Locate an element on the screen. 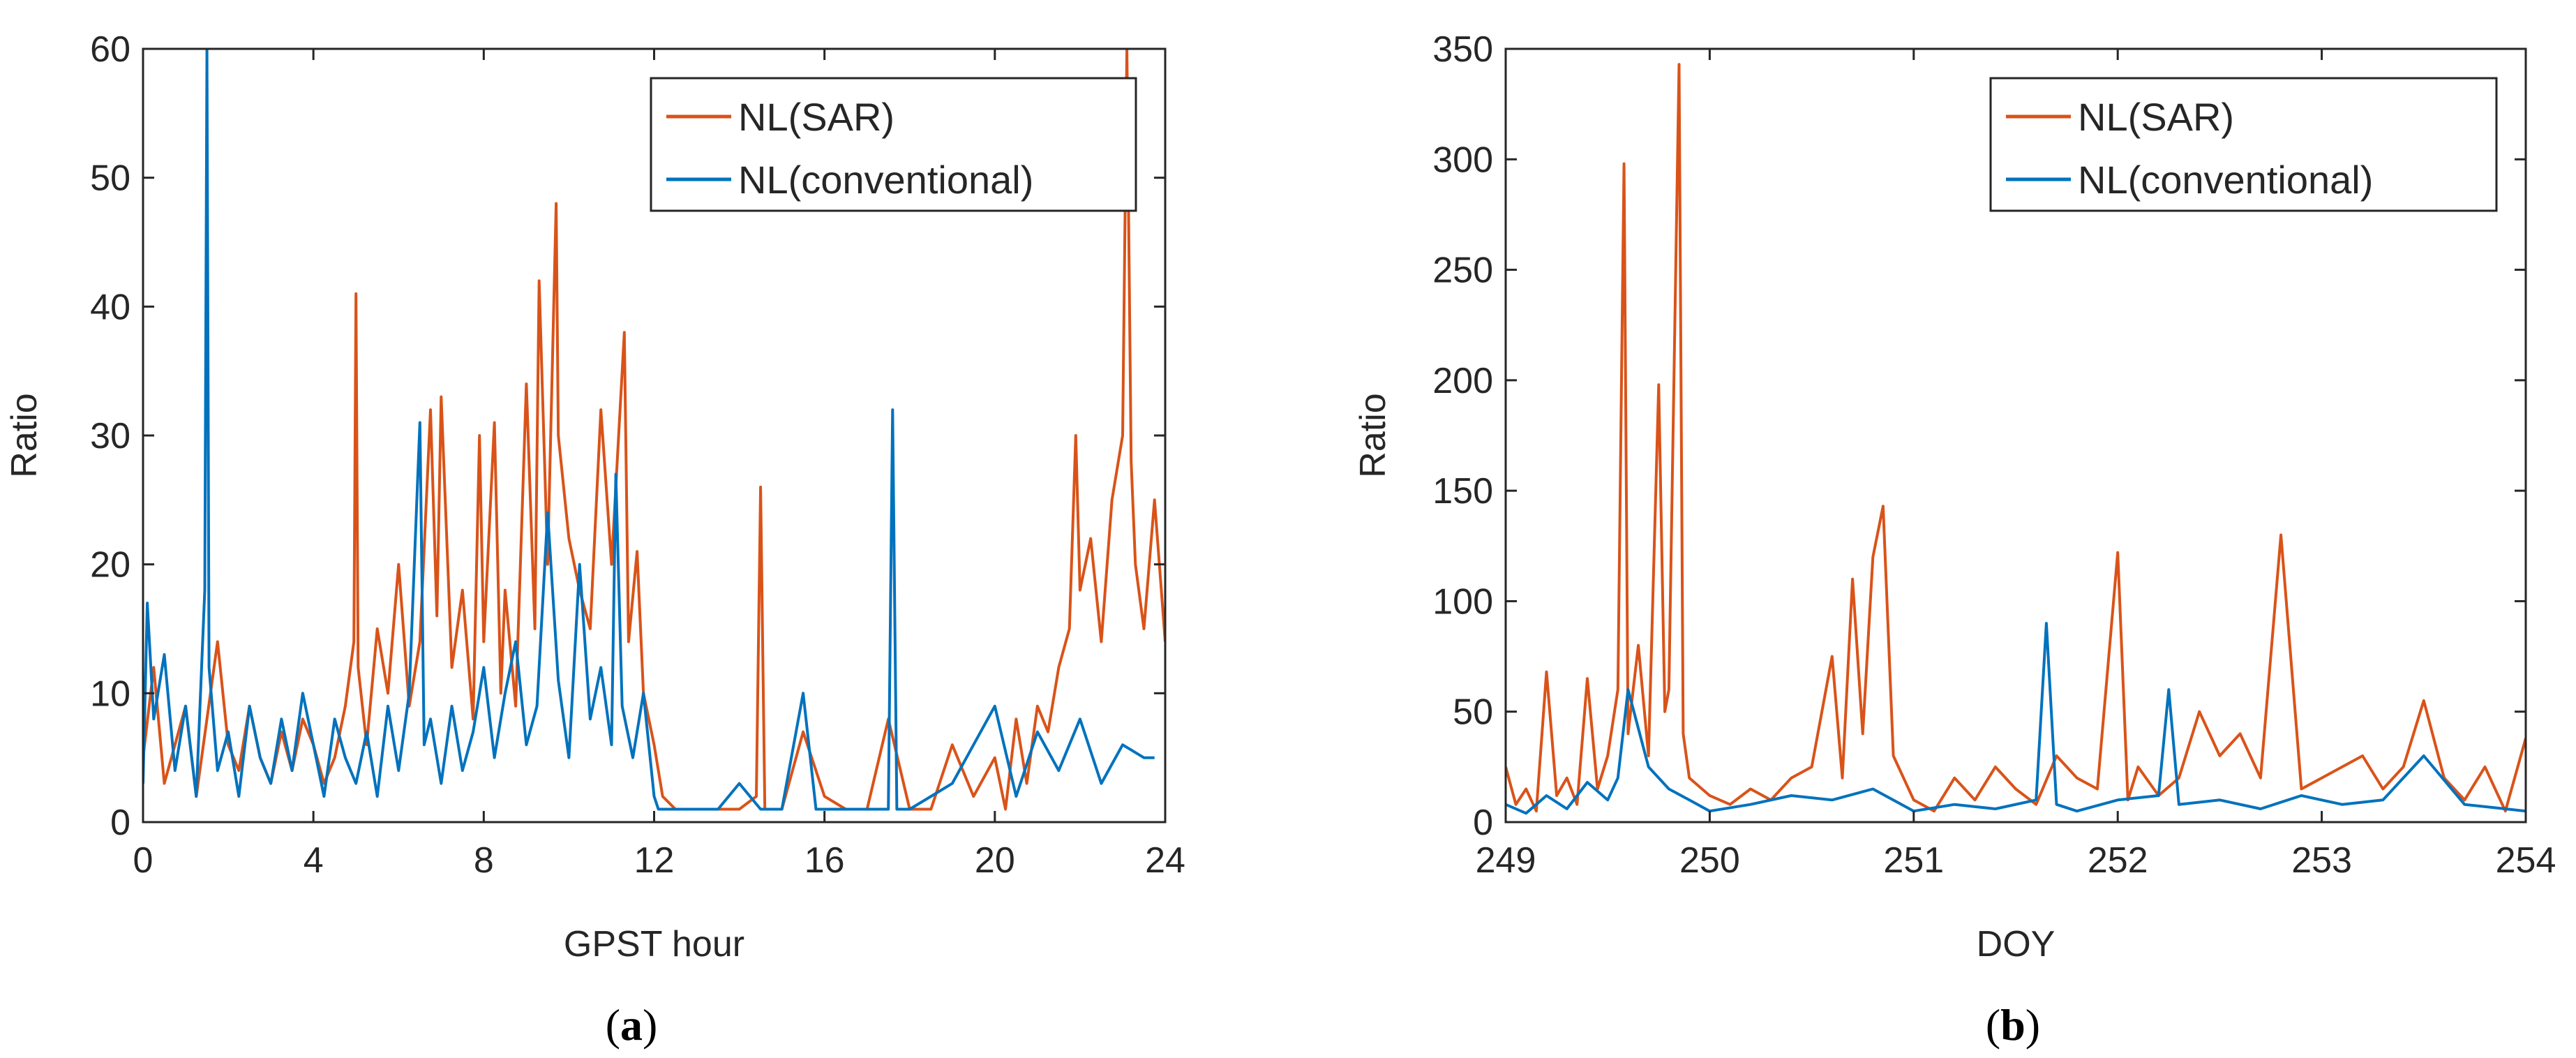 The width and height of the screenshot is (2576, 1058). y-tick-label-a-1: 10 is located at coordinates (110, 693).